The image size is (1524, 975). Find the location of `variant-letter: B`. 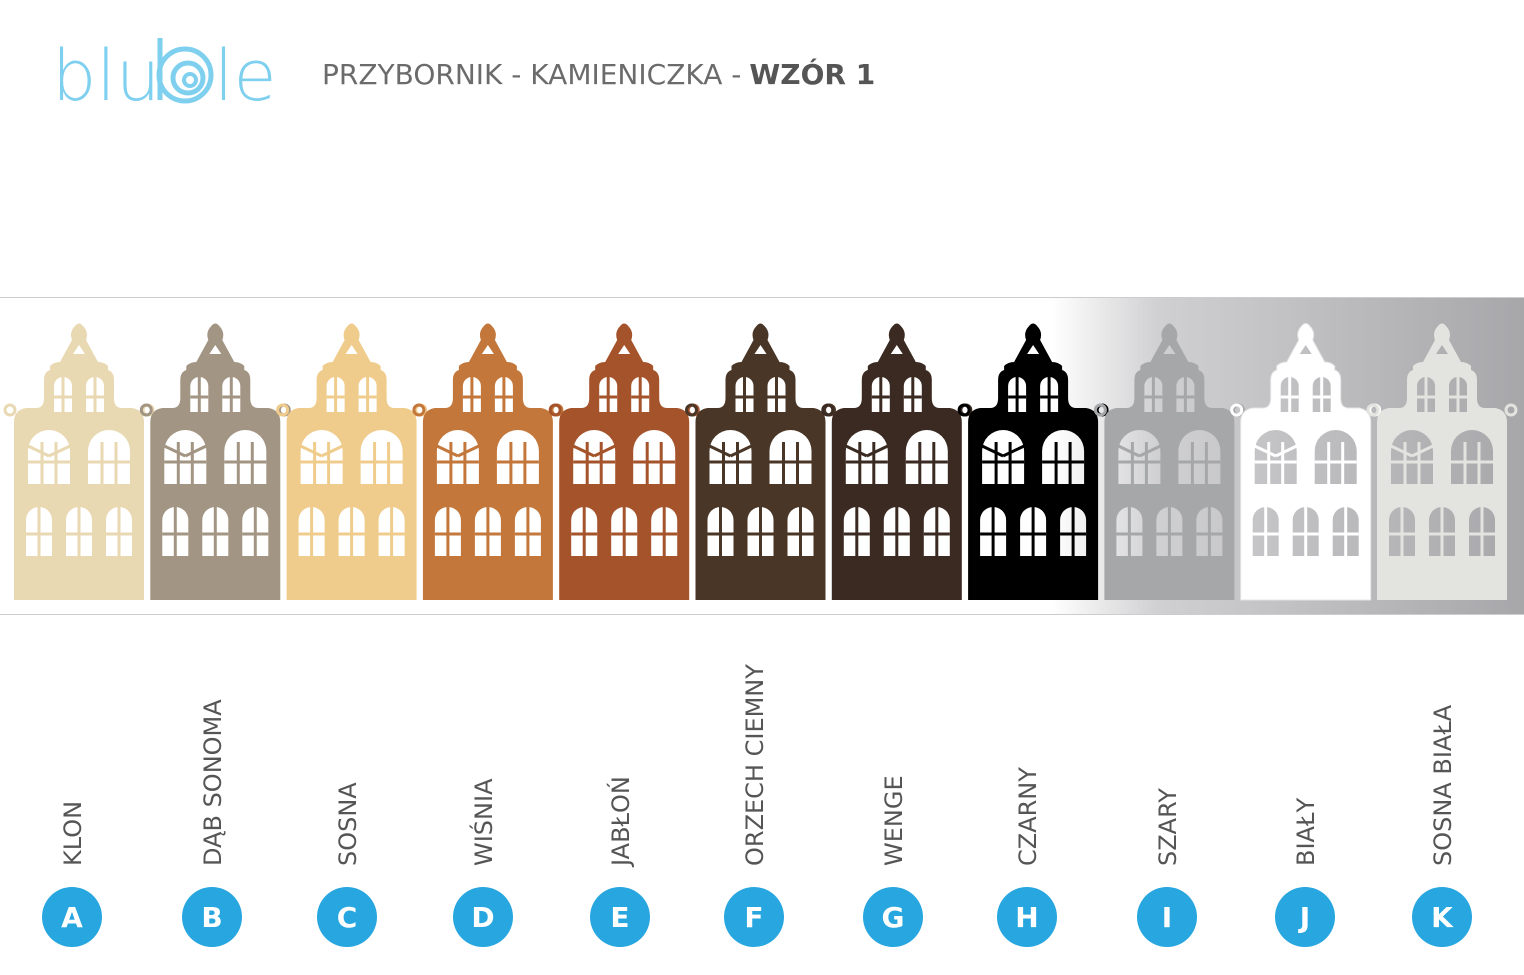

variant-letter: B is located at coordinates (211, 917).